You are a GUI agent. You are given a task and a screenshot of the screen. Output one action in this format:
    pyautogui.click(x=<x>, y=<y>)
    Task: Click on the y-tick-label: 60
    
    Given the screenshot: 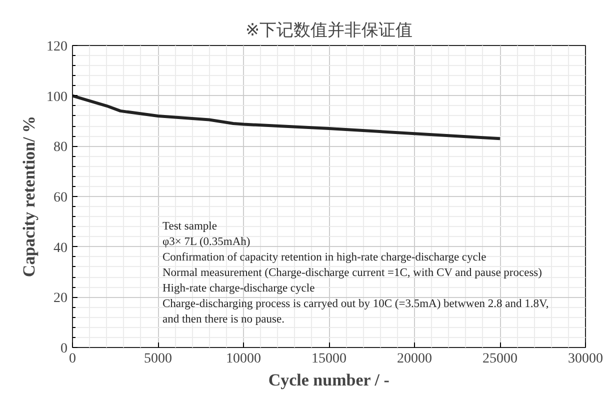 What is the action you would take?
    pyautogui.click(x=61, y=198)
    